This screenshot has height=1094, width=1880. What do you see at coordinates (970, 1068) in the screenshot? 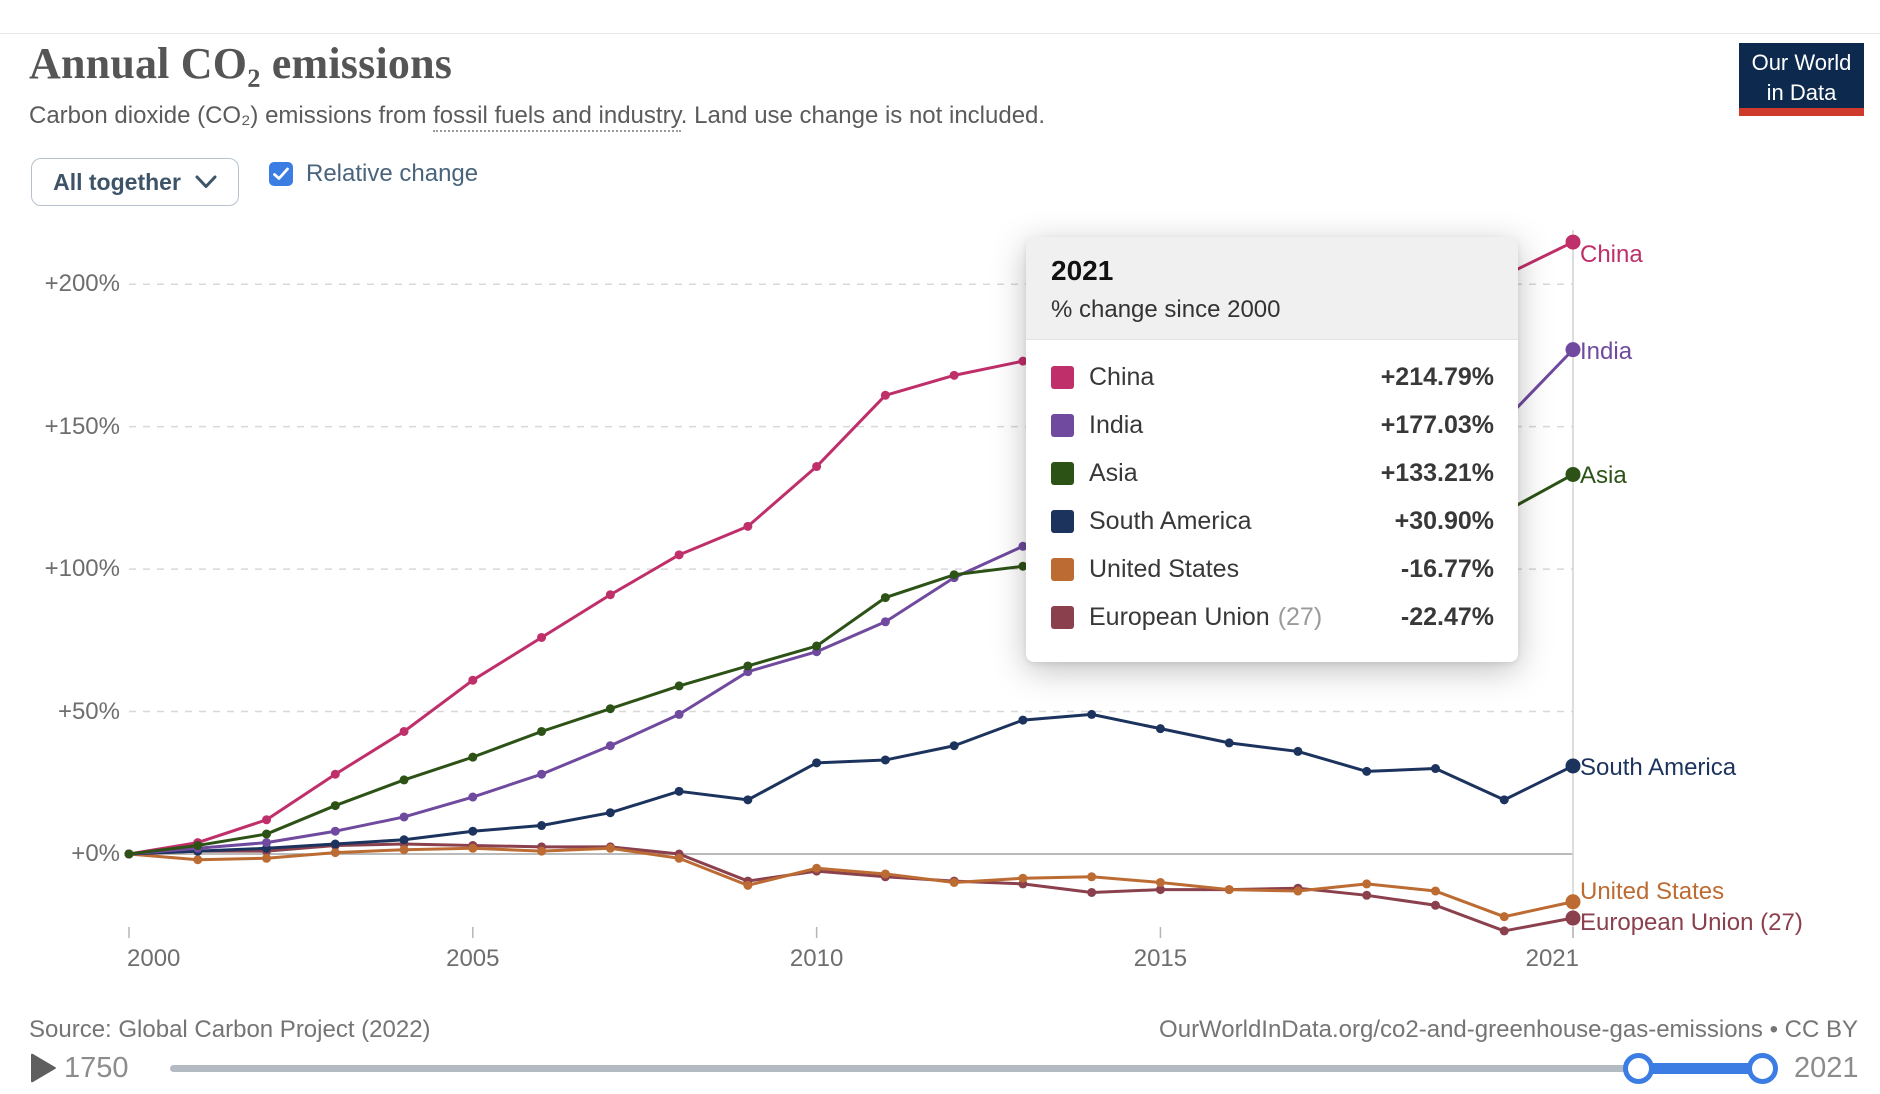
I see `timeline-track` at bounding box center [970, 1068].